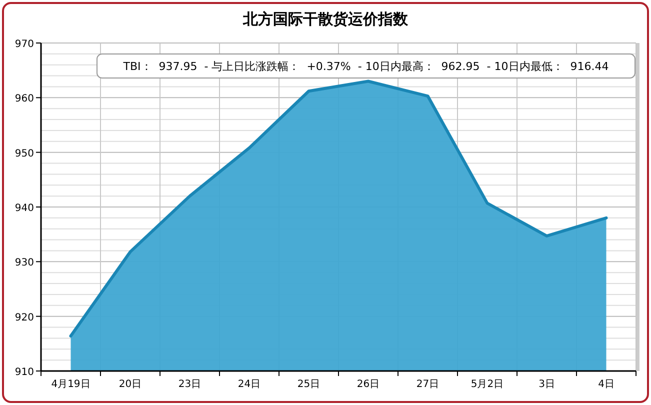  Describe the element at coordinates (24, 318) in the screenshot. I see `y-tick-label: 920` at that location.